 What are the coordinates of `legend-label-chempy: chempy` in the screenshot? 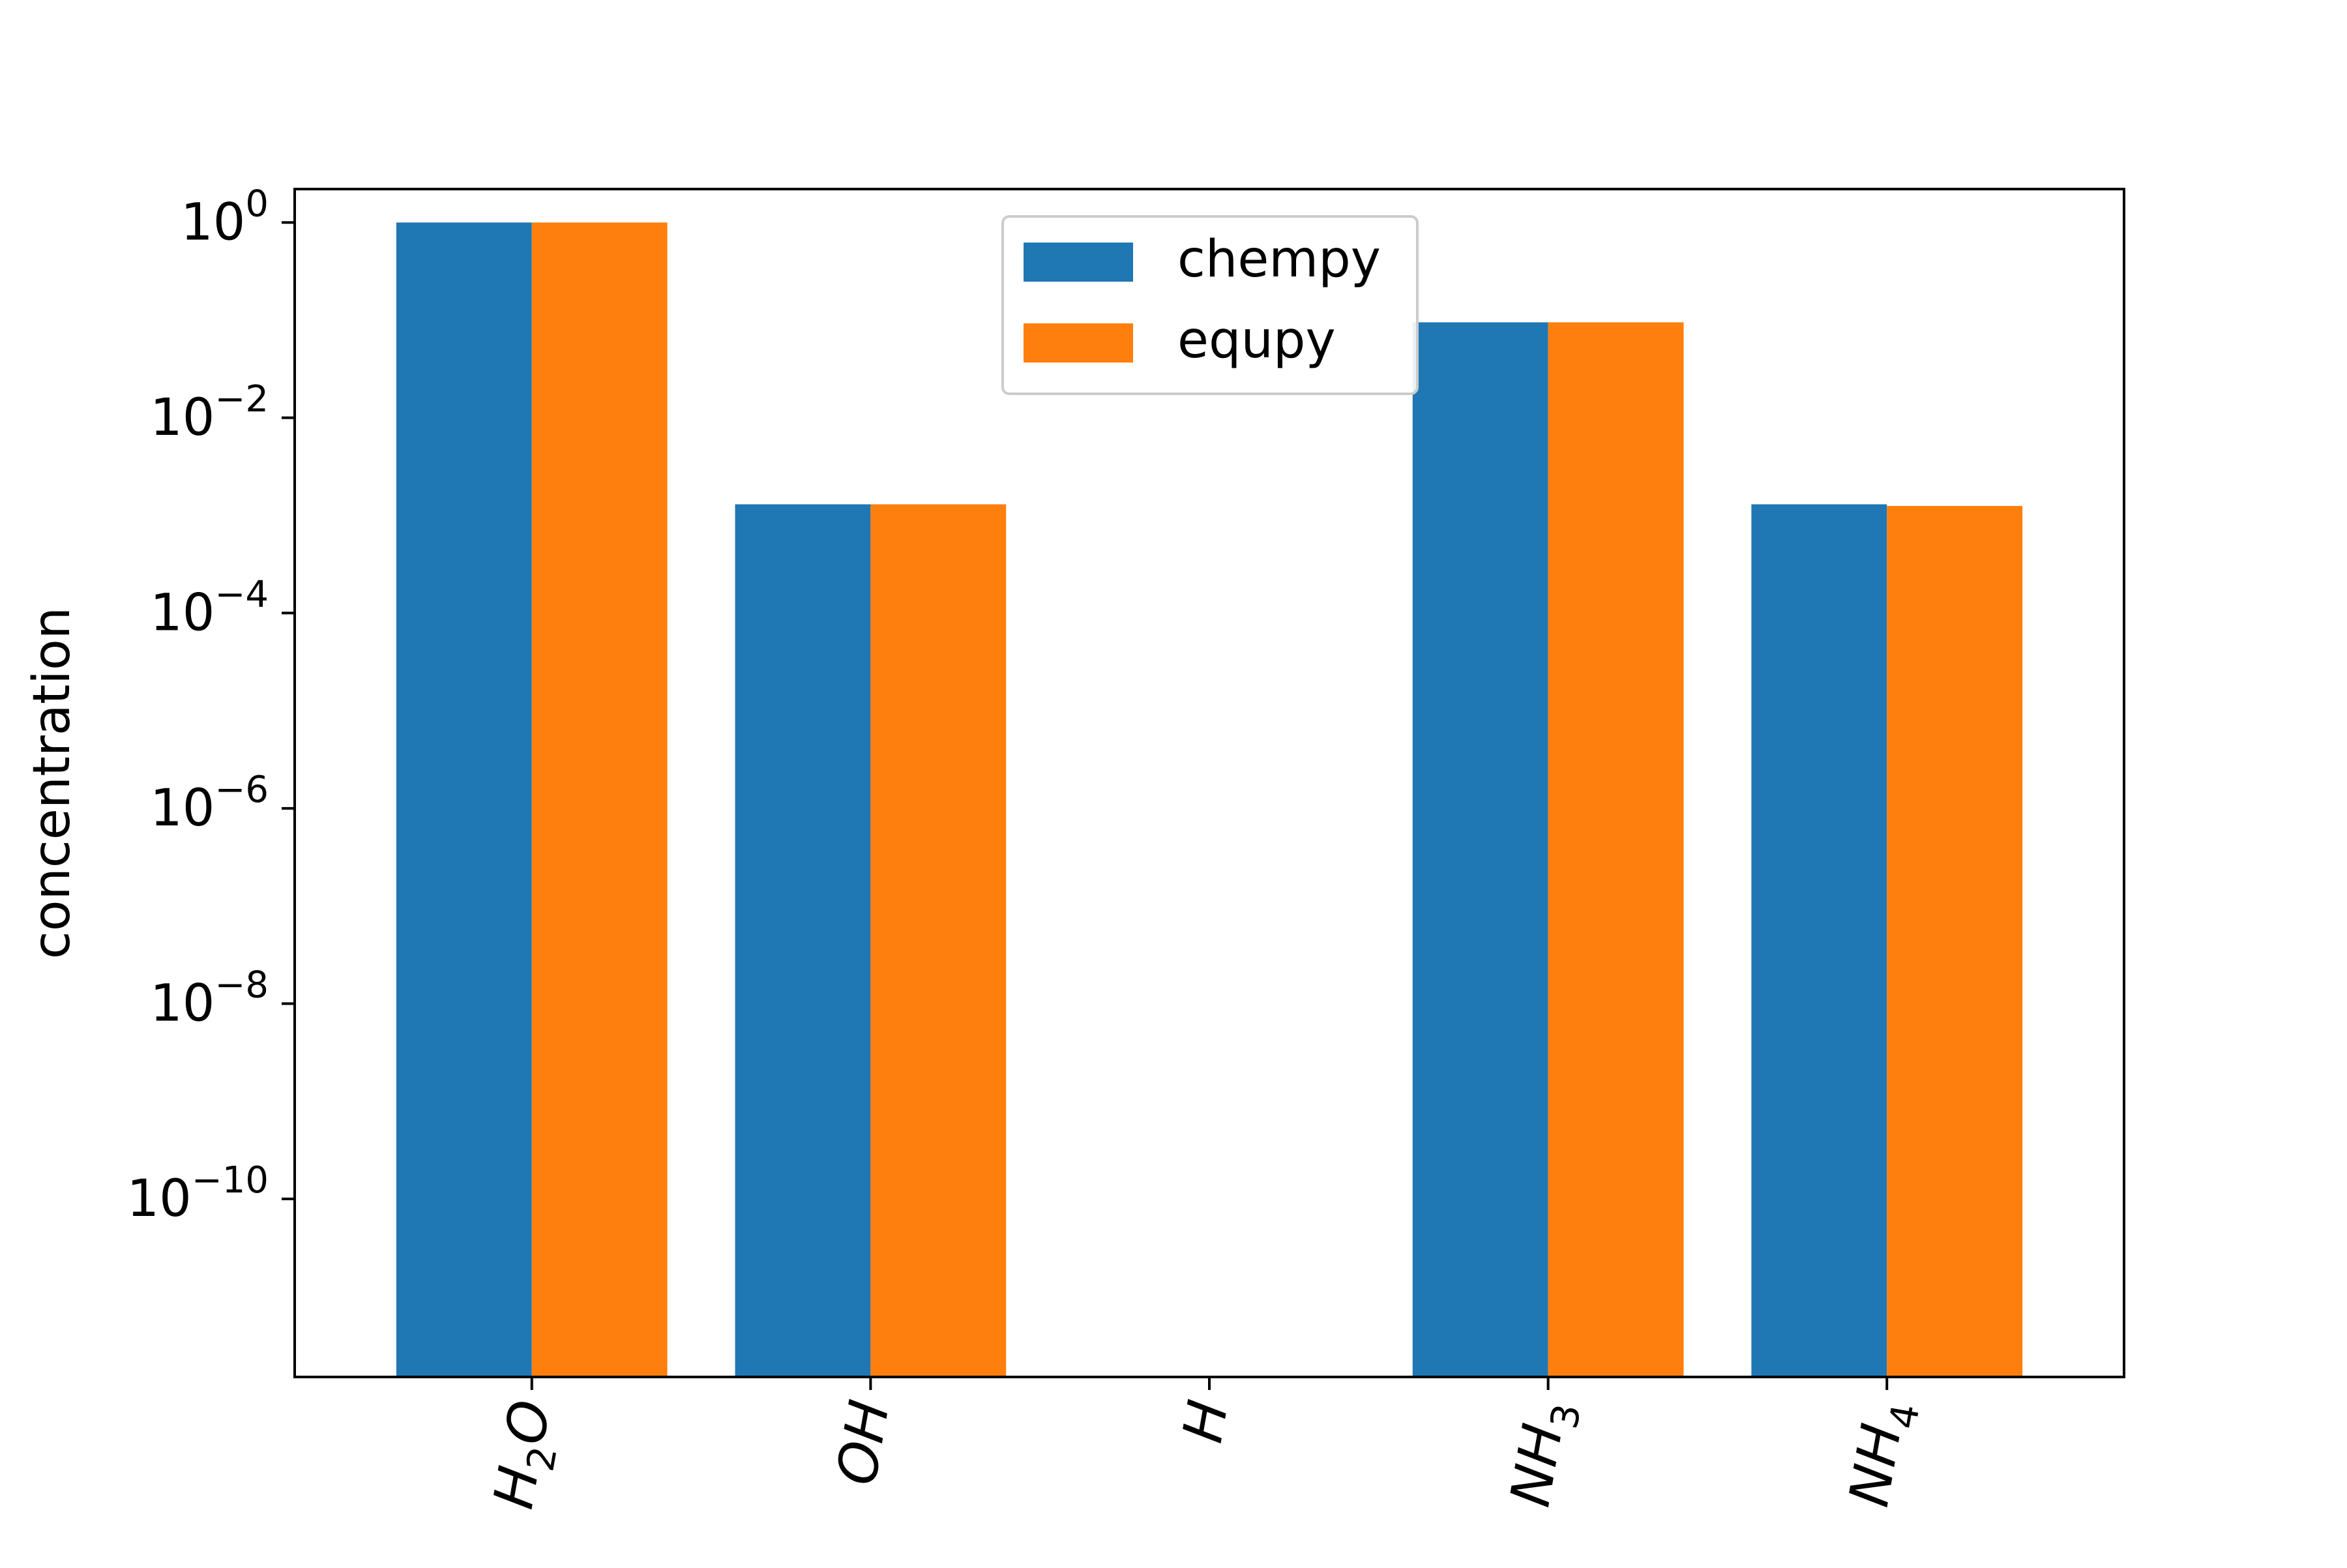 It's located at (1279, 259).